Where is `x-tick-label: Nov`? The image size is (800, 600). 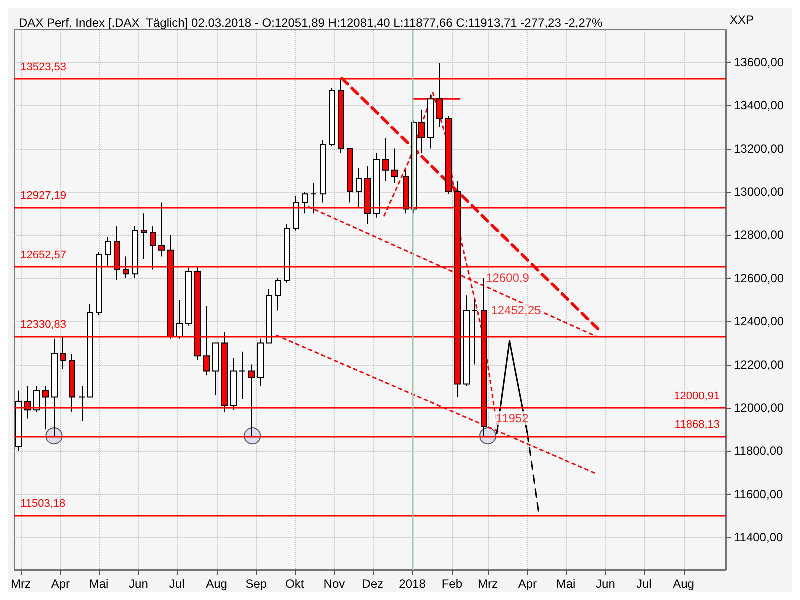 x-tick-label: Nov is located at coordinates (335, 584).